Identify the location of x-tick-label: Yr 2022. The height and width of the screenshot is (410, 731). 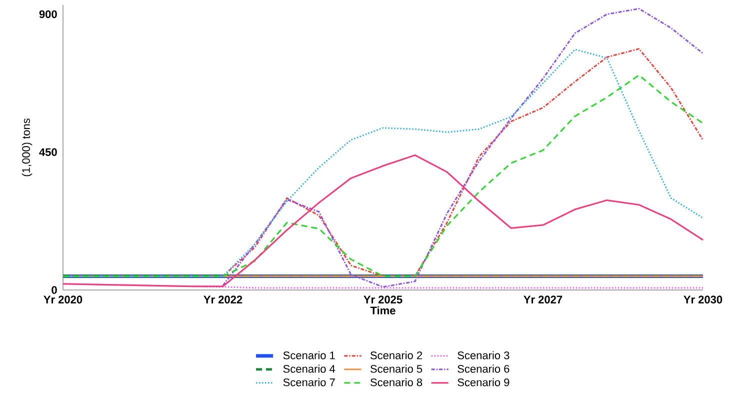
(223, 300).